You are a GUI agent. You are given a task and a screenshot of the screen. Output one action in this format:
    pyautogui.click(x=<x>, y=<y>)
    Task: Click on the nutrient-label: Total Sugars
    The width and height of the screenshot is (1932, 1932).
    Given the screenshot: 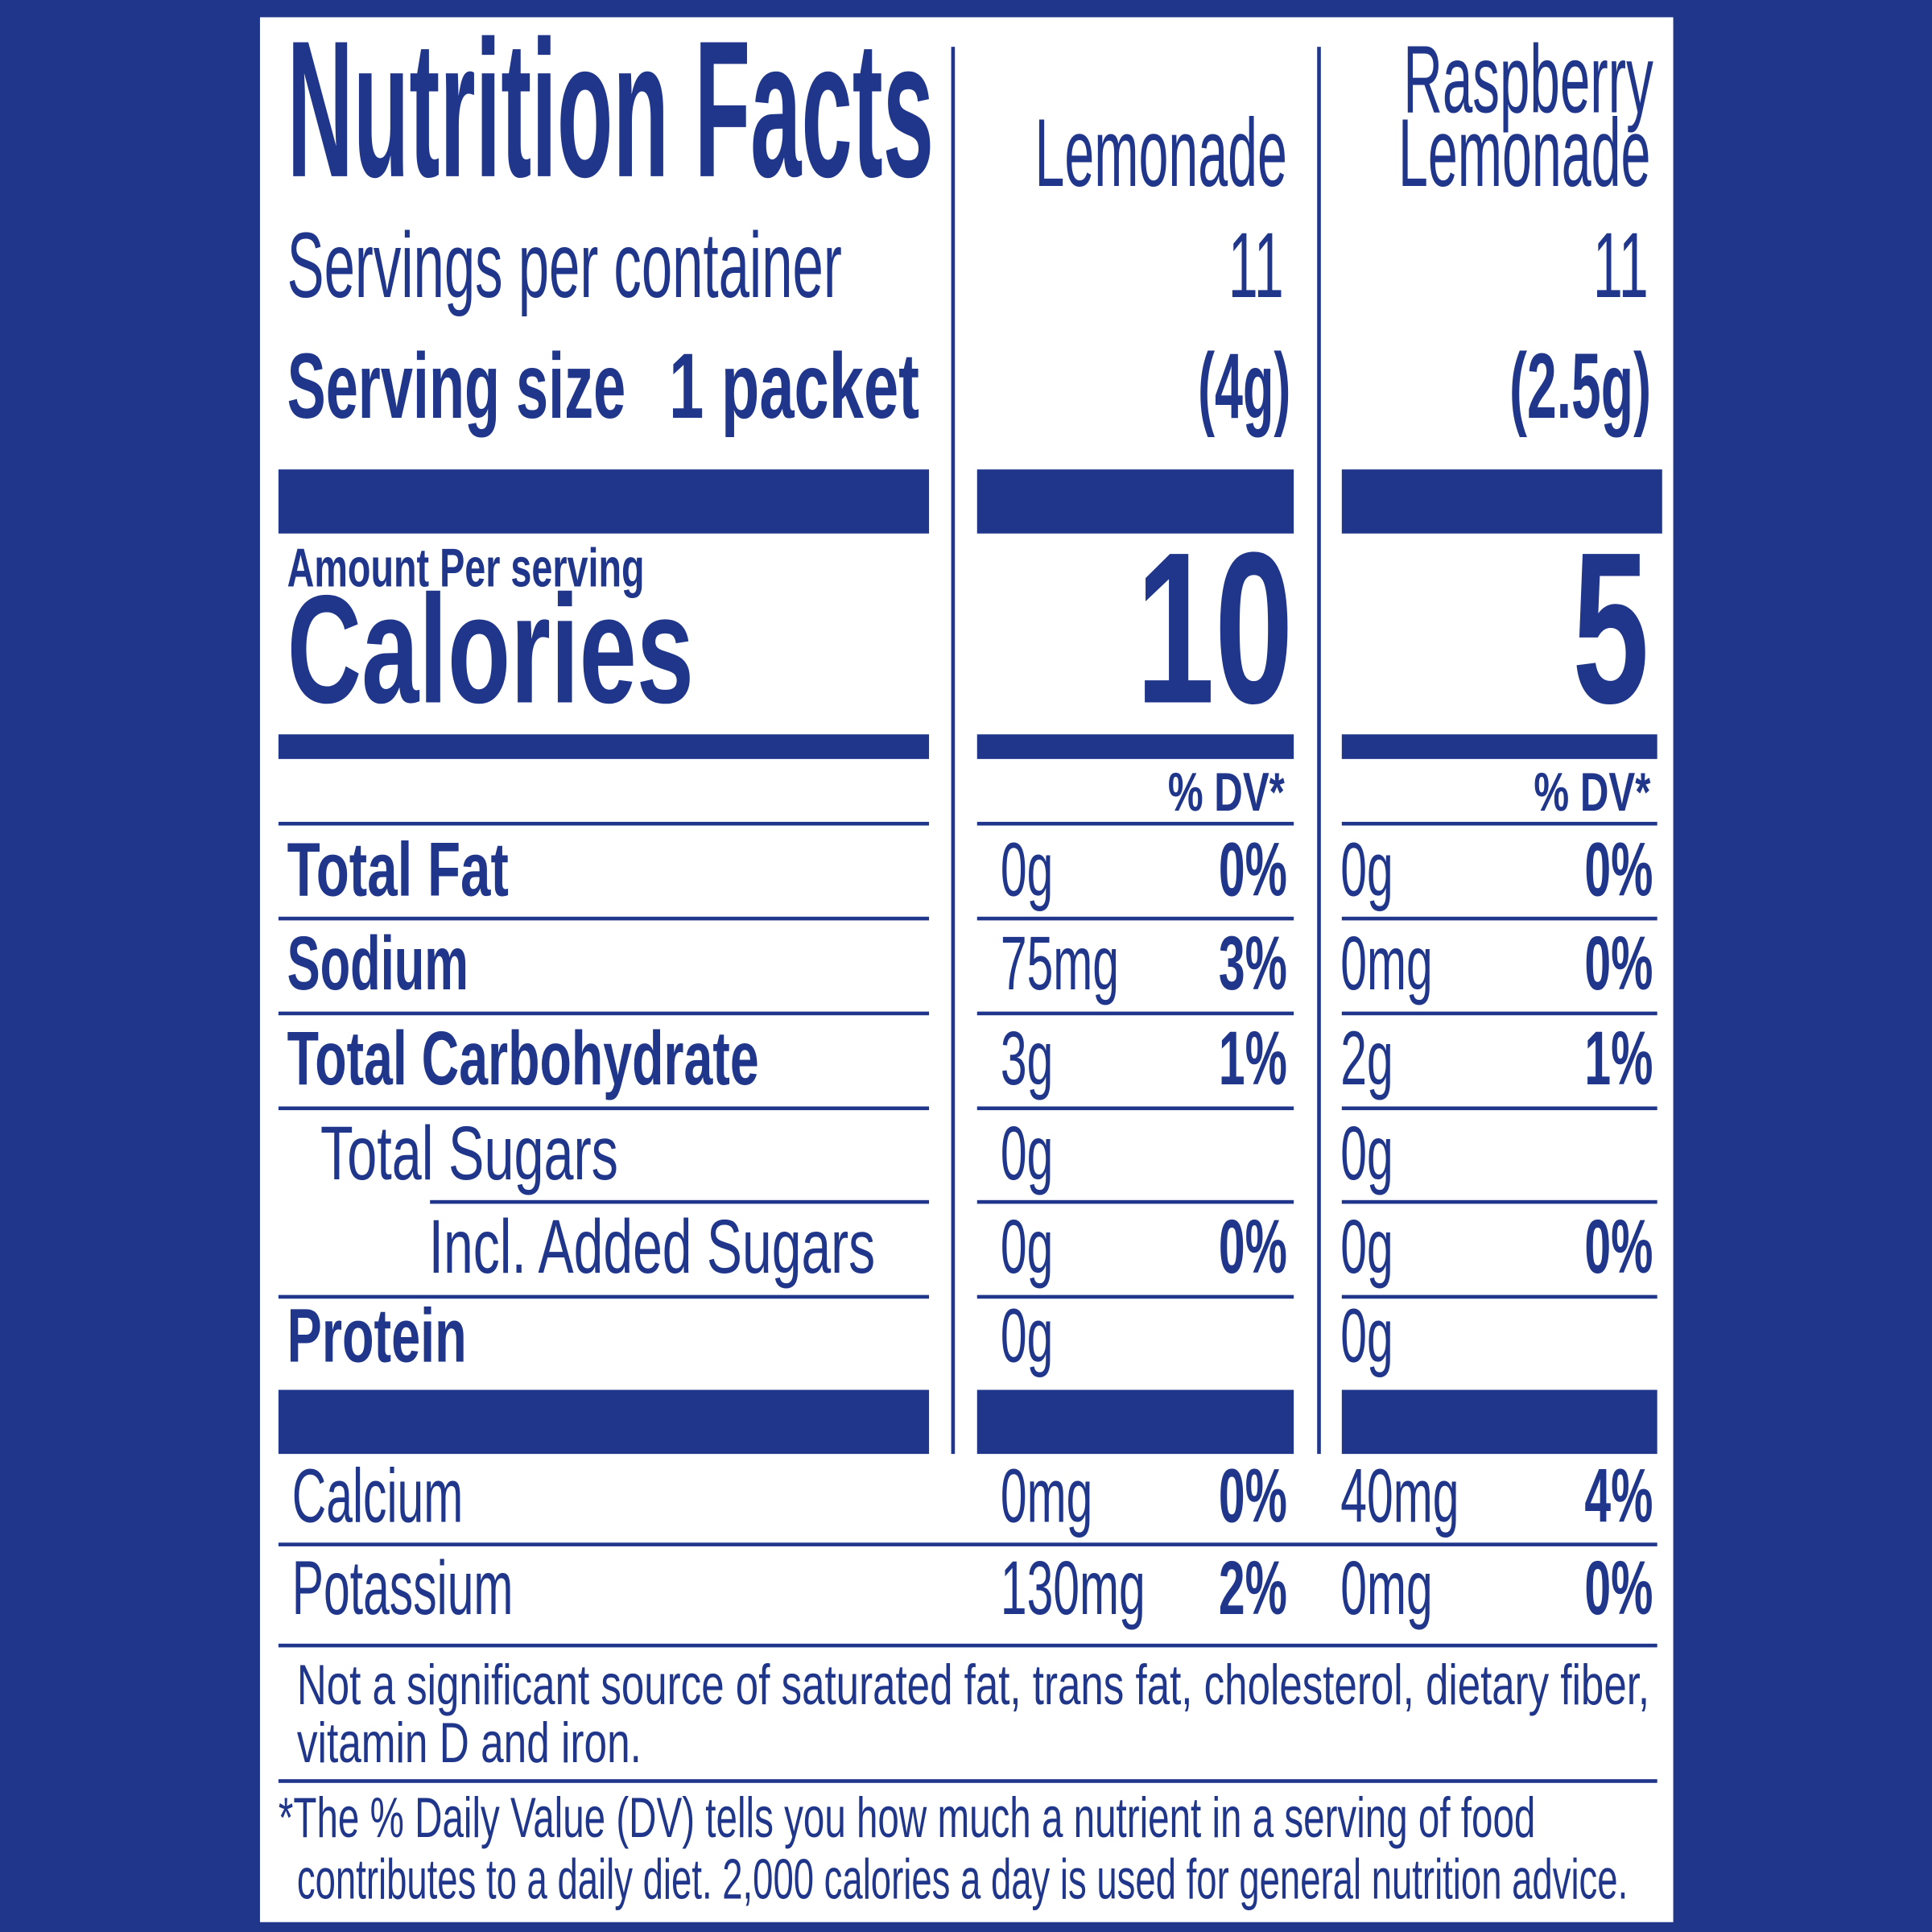 What is the action you would take?
    pyautogui.click(x=469, y=1154)
    